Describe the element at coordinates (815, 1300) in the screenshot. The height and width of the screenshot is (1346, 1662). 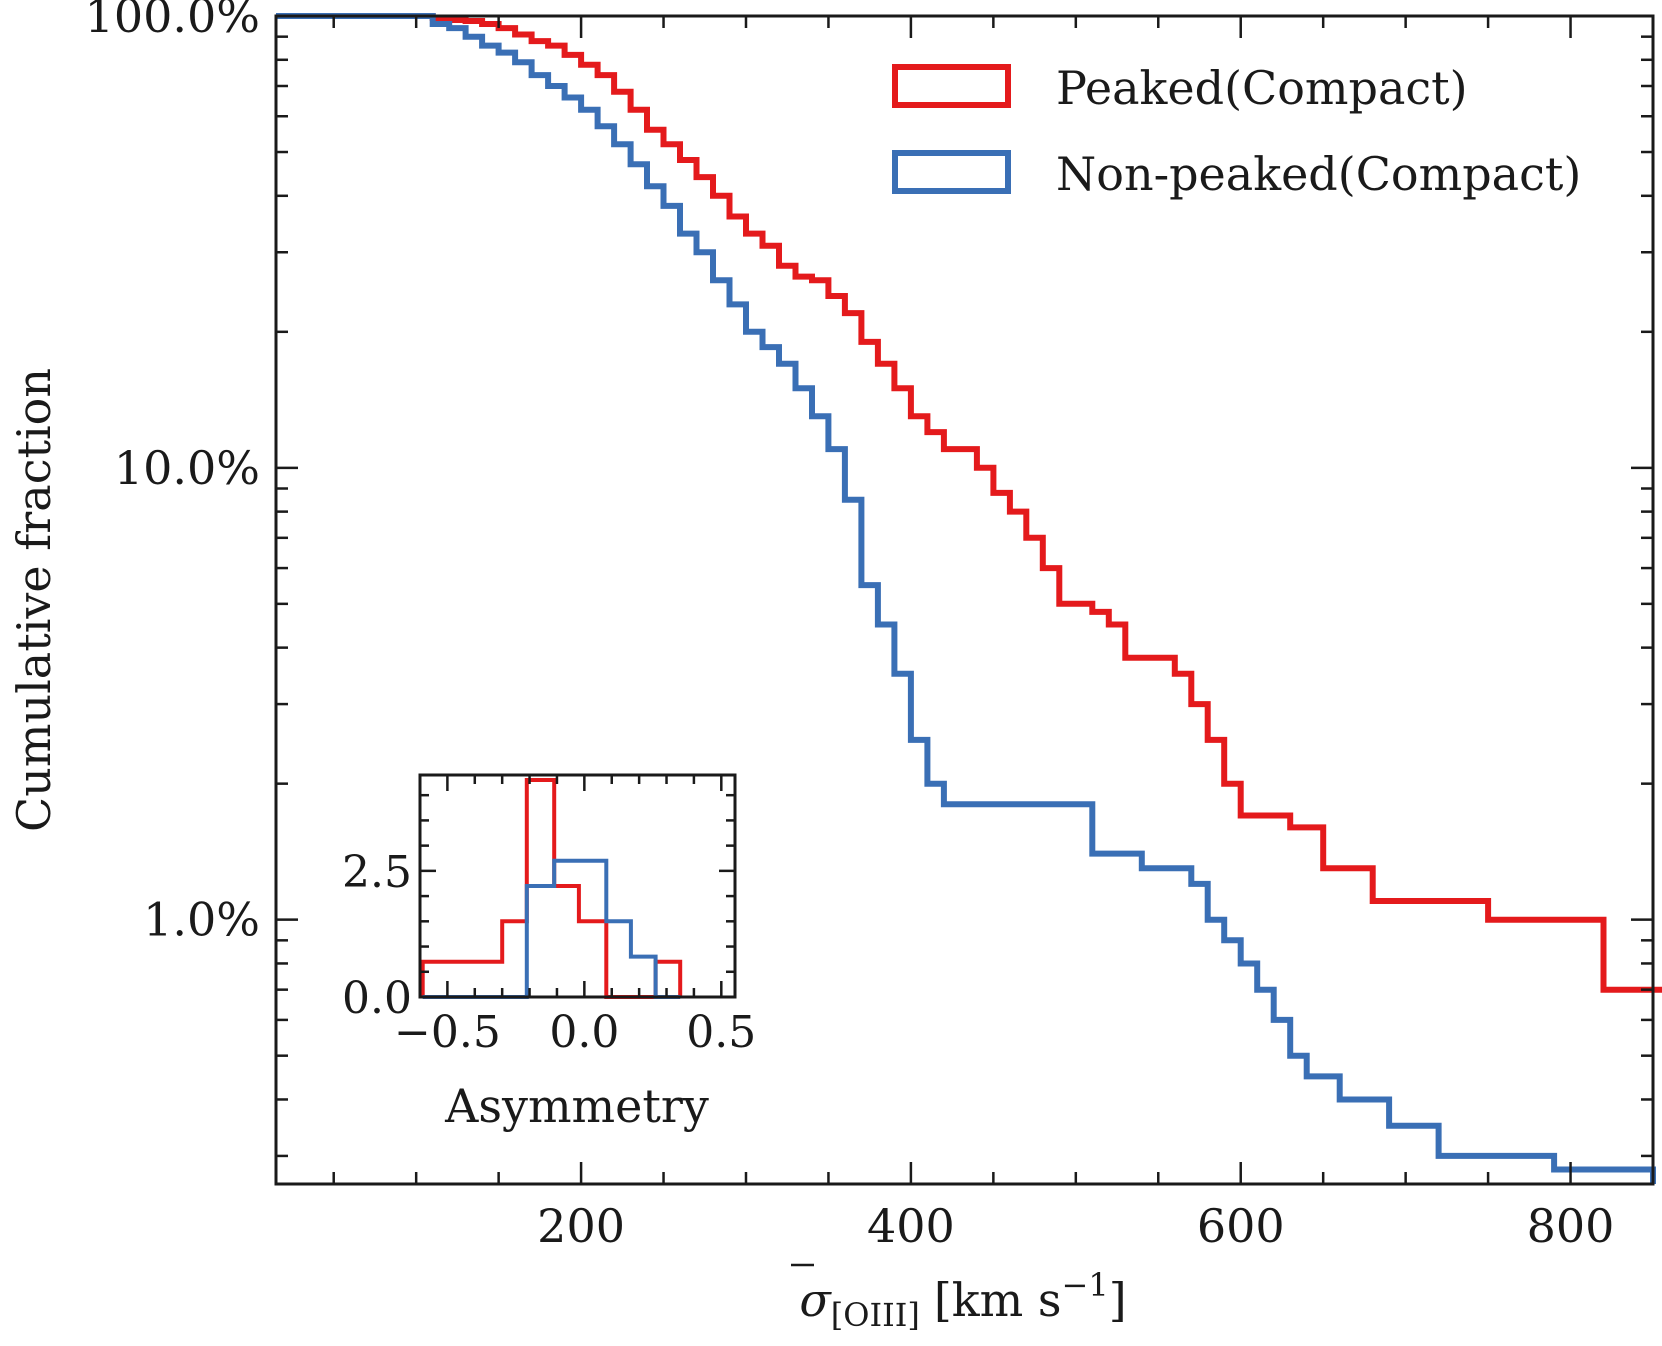
I see `x-axis-label-symbol: σ` at that location.